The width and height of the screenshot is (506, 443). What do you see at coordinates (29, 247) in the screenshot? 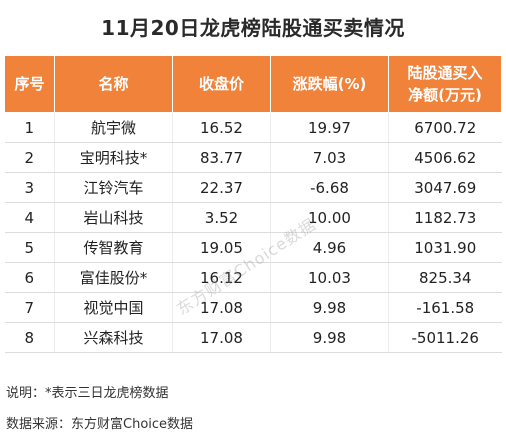
I see `cell-idx: 5` at bounding box center [29, 247].